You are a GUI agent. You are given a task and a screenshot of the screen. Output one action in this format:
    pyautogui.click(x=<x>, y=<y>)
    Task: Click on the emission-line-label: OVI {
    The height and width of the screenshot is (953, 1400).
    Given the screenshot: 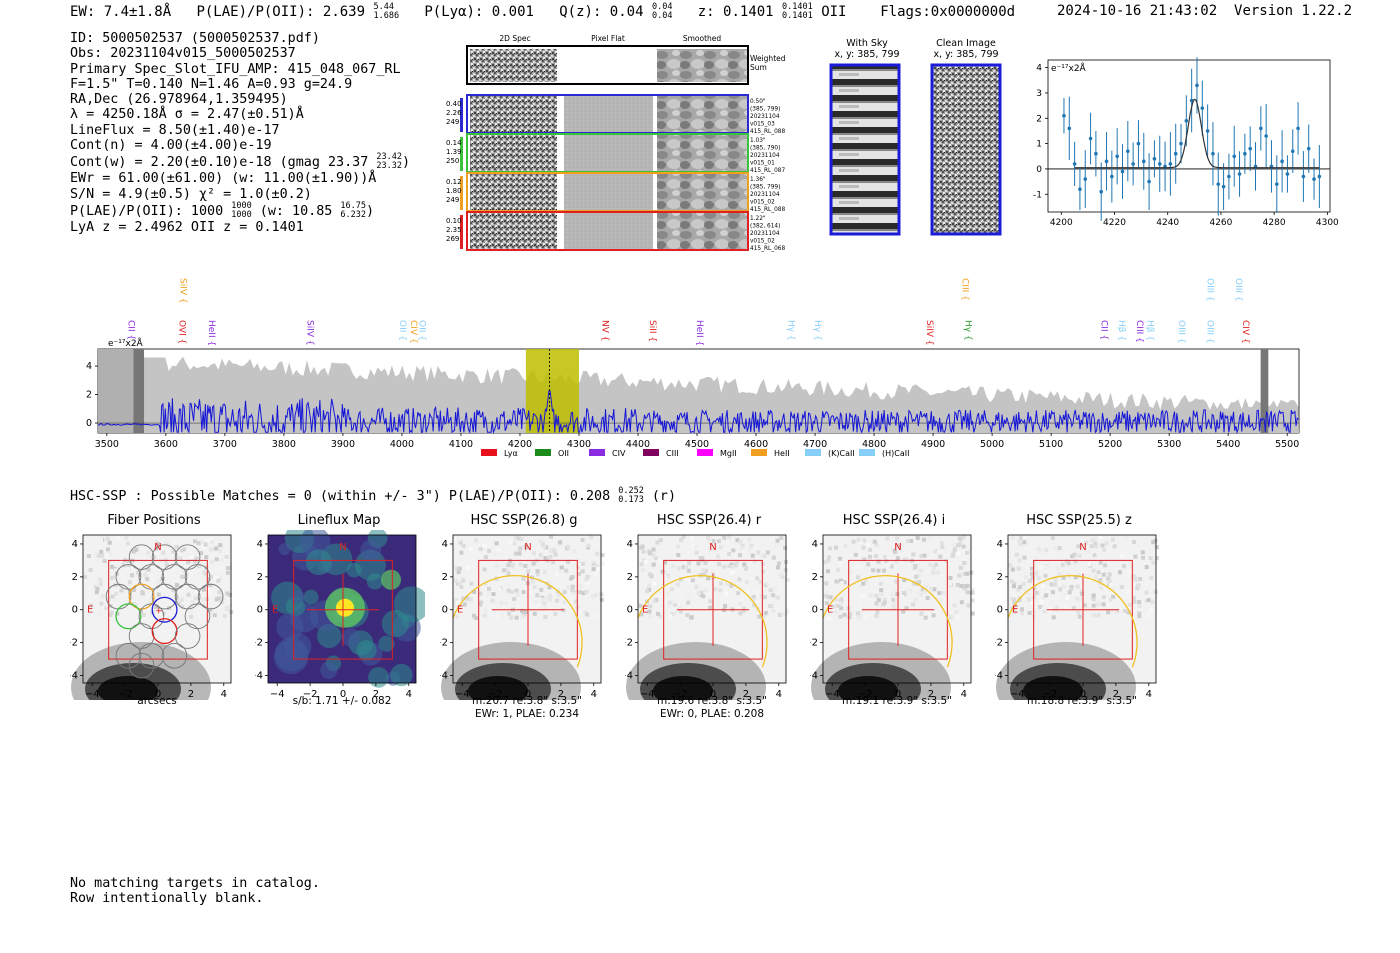 What is the action you would take?
    pyautogui.click(x=182, y=332)
    